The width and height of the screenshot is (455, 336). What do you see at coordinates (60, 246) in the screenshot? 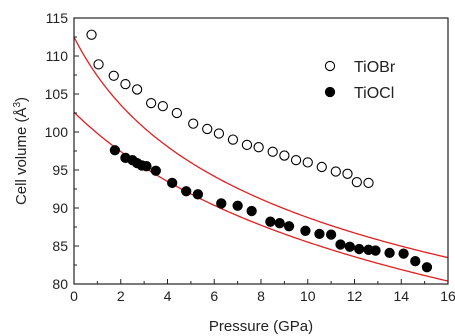
I see `y-tick-label: 85` at bounding box center [60, 246].